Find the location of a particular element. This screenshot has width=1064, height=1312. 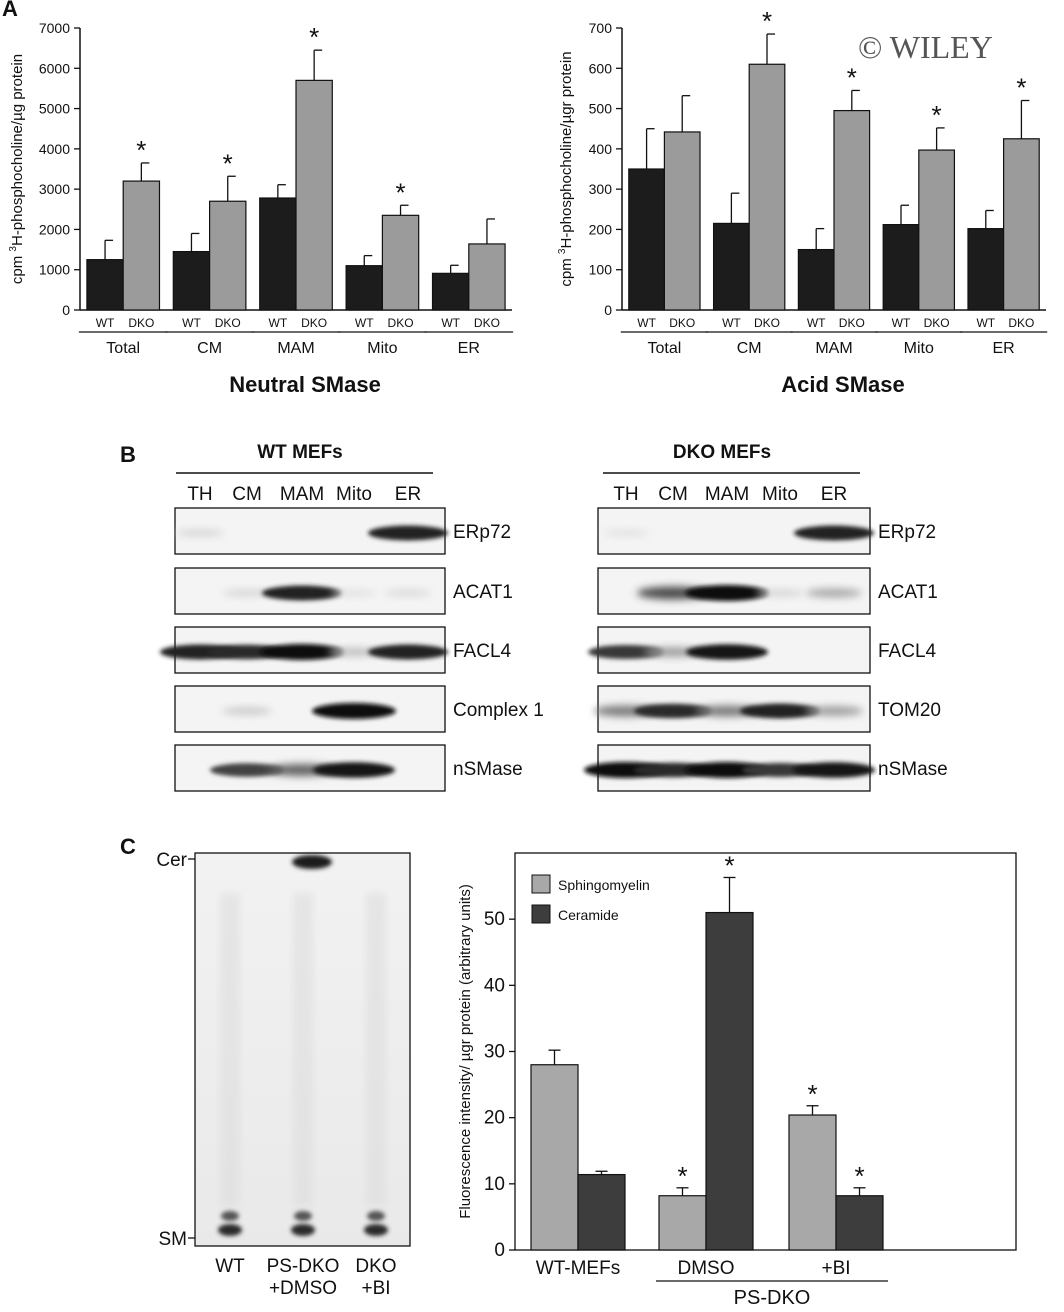

tlc-lane-label: +BI is located at coordinates (375, 1288).